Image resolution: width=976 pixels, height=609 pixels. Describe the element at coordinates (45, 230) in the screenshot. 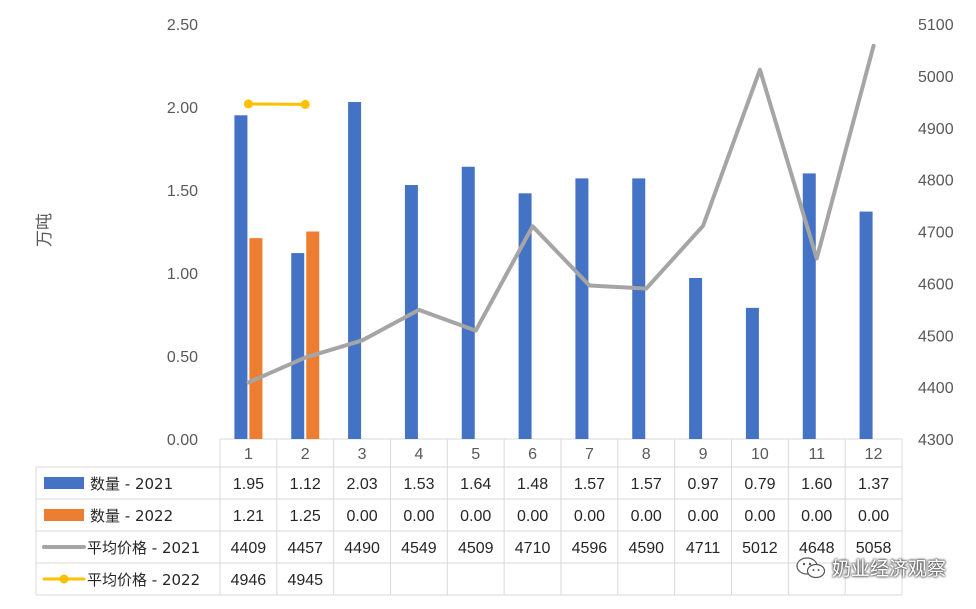

I see `y-axis-title: 万吨` at that location.